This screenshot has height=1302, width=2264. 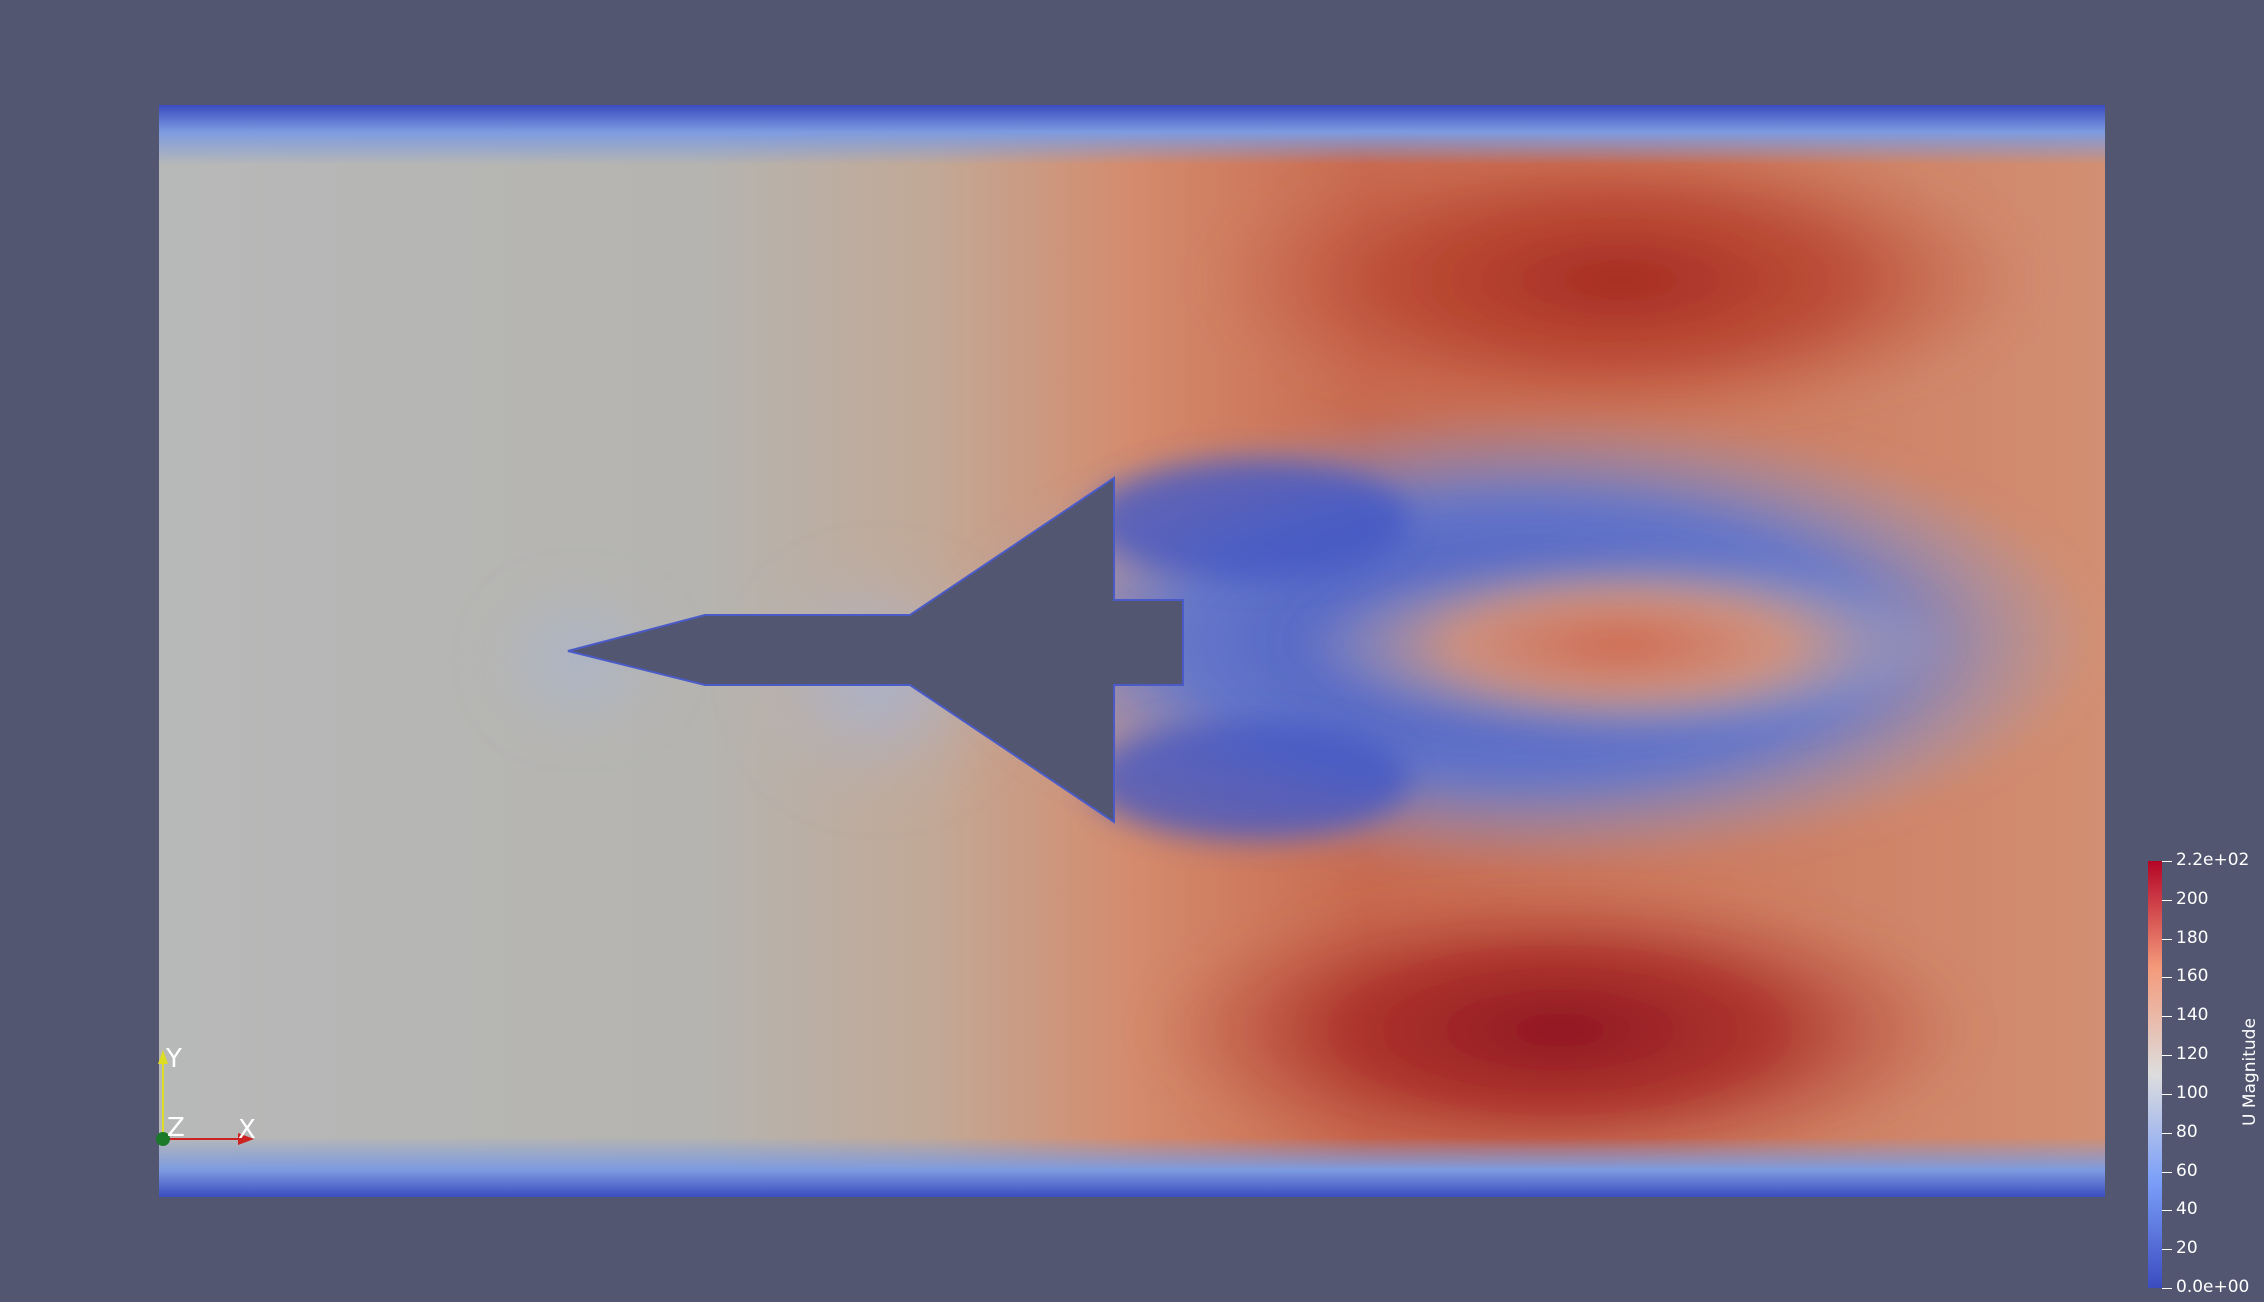 I want to click on color-bar-tick-label: 140, so click(x=2192, y=1015).